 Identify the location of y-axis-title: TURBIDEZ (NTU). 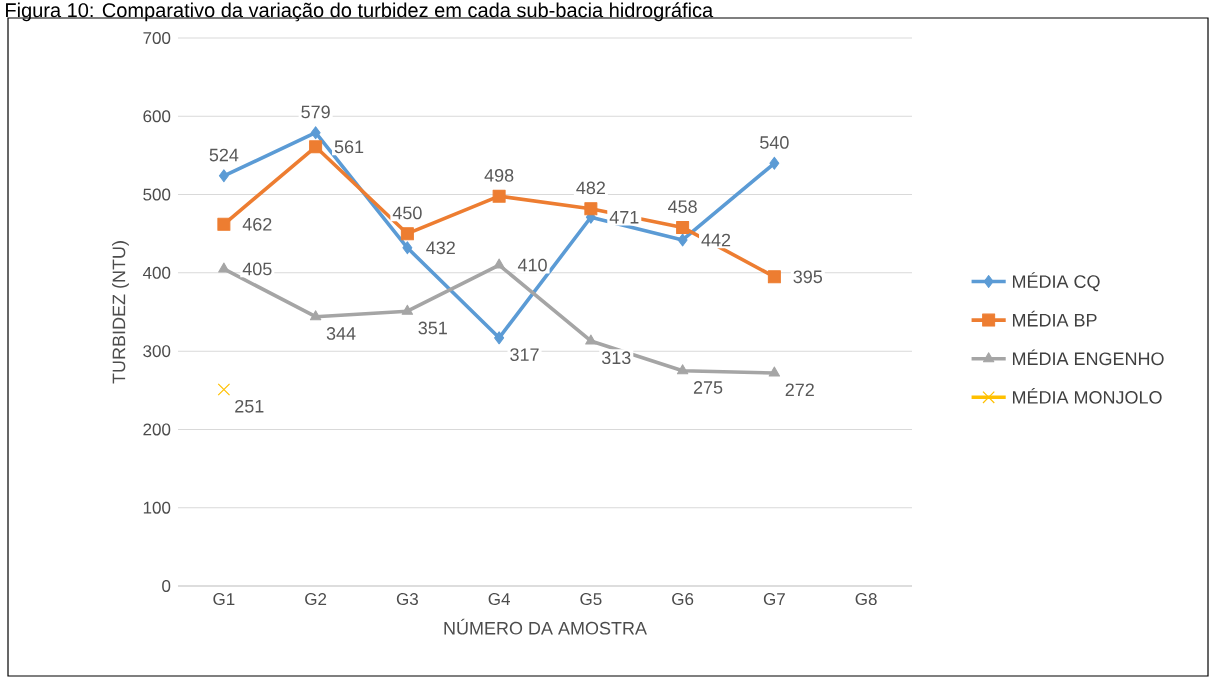
(120, 312).